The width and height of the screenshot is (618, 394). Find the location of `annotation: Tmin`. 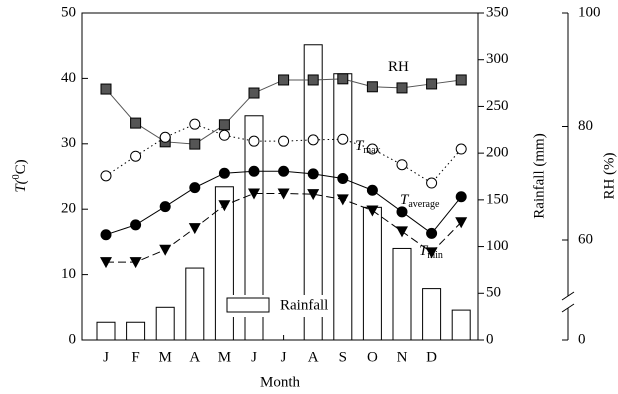

annotation: Tmin is located at coordinates (431, 252).